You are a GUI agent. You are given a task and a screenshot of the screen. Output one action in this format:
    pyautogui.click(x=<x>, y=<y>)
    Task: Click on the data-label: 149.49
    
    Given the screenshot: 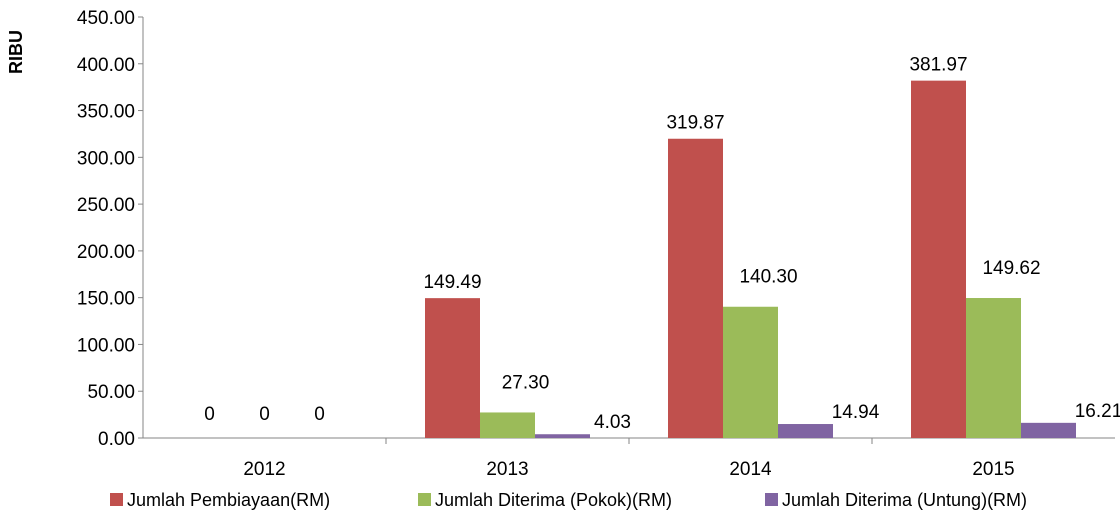 What is the action you would take?
    pyautogui.click(x=452, y=282)
    